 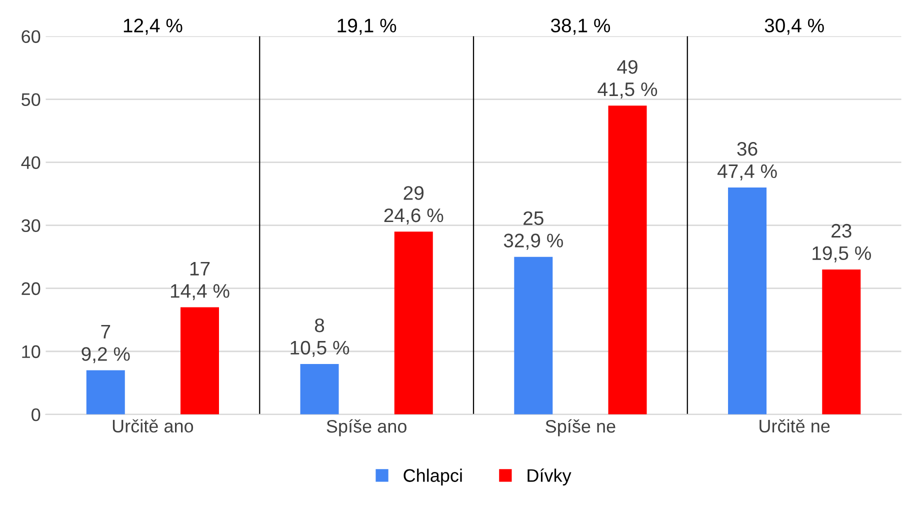 I want to click on data-label: 29 24,6 %, so click(x=414, y=205).